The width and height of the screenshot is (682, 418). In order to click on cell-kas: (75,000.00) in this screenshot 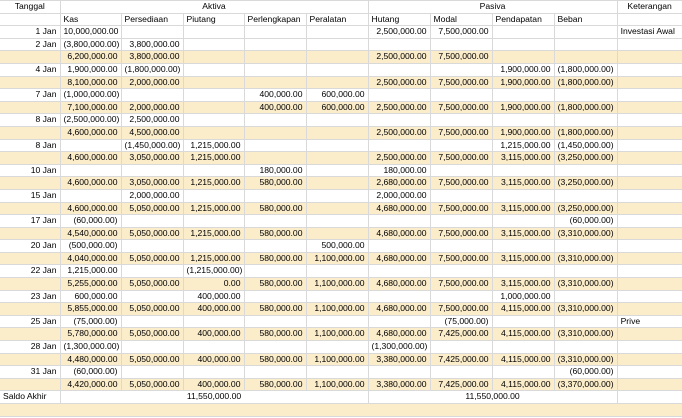, I will do `click(90, 322)`.